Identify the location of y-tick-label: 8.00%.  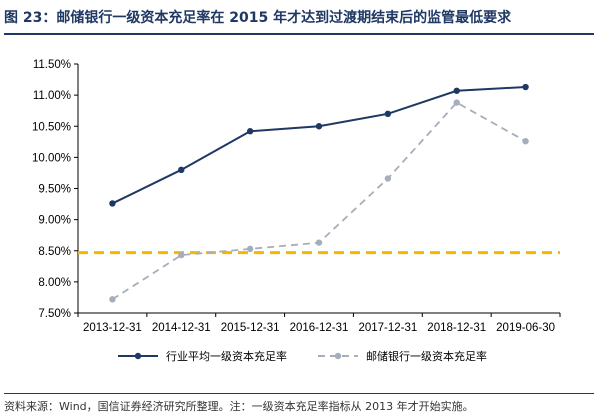
(54, 283).